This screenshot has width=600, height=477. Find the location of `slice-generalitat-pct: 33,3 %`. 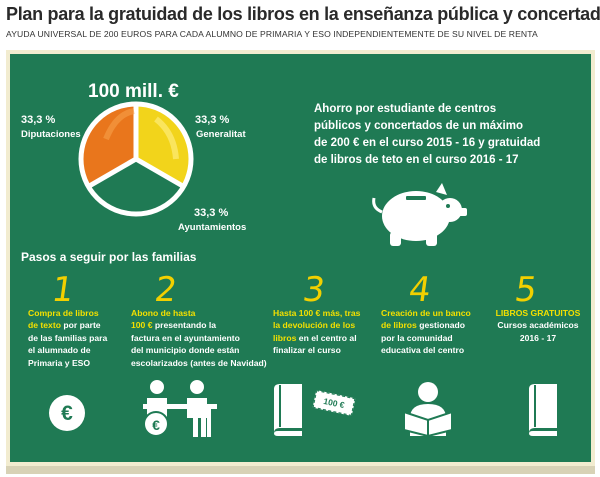

slice-generalitat-pct: 33,3 % is located at coordinates (212, 120).